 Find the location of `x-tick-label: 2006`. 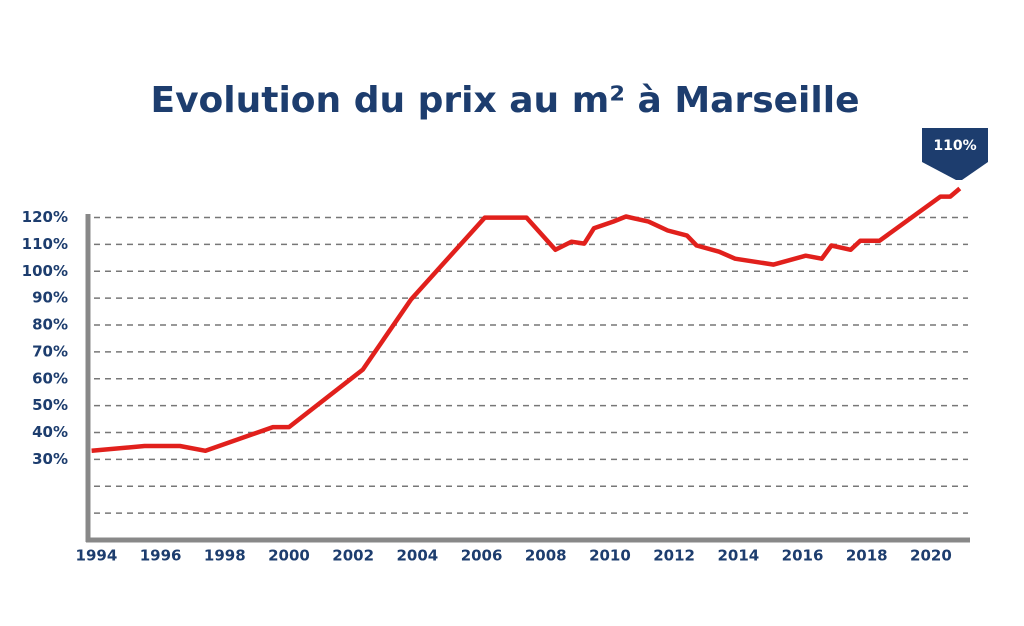

x-tick-label: 2006 is located at coordinates (482, 556).